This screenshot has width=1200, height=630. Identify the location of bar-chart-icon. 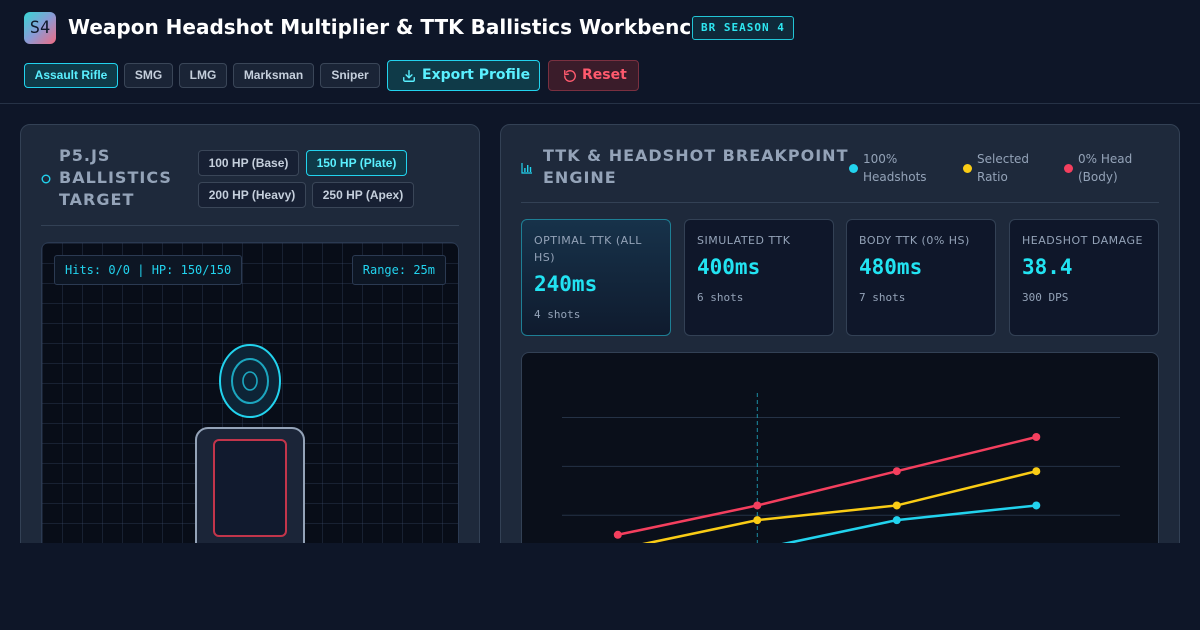
(526, 168).